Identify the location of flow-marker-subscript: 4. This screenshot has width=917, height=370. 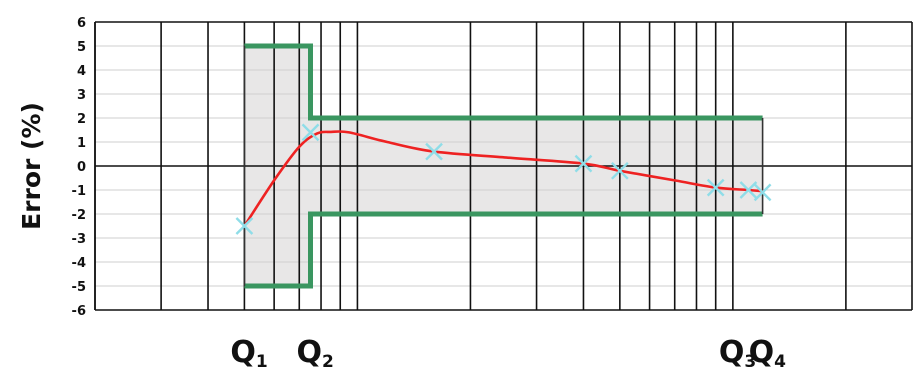
(780, 361).